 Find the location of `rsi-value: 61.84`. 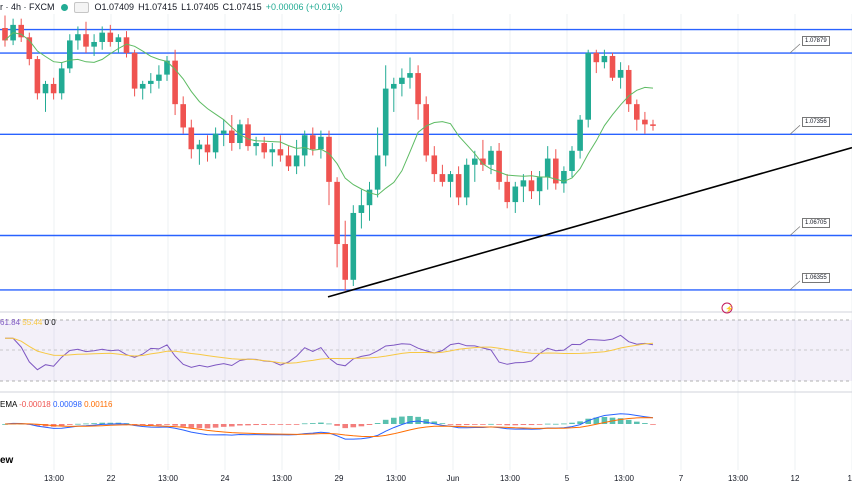

rsi-value: 61.84 is located at coordinates (10, 322).